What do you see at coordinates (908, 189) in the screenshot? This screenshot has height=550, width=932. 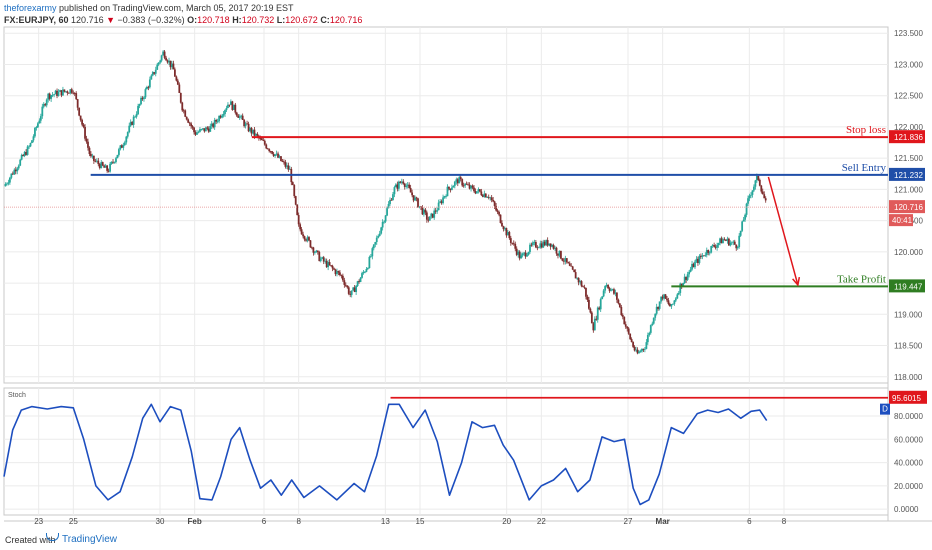 I see `price-tick-label: 121.000` at bounding box center [908, 189].